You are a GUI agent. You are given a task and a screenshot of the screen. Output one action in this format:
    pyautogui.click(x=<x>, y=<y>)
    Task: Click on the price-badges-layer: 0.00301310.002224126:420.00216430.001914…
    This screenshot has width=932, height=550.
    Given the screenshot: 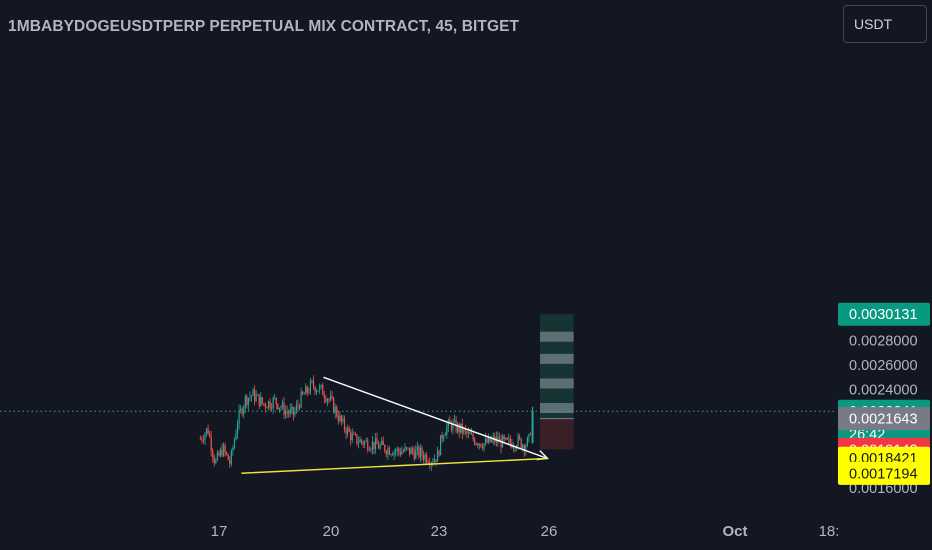 What is the action you would take?
    pyautogui.click(x=884, y=393)
    